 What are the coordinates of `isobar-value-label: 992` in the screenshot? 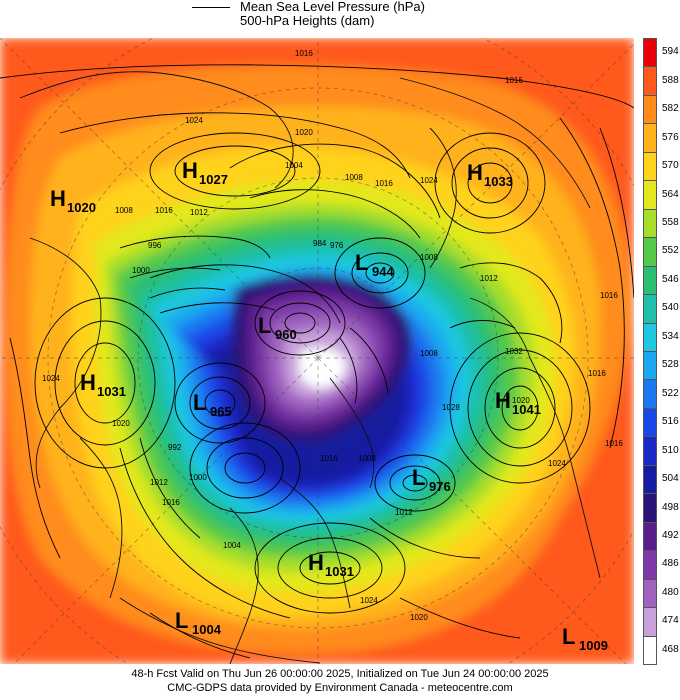 It's located at (175, 447).